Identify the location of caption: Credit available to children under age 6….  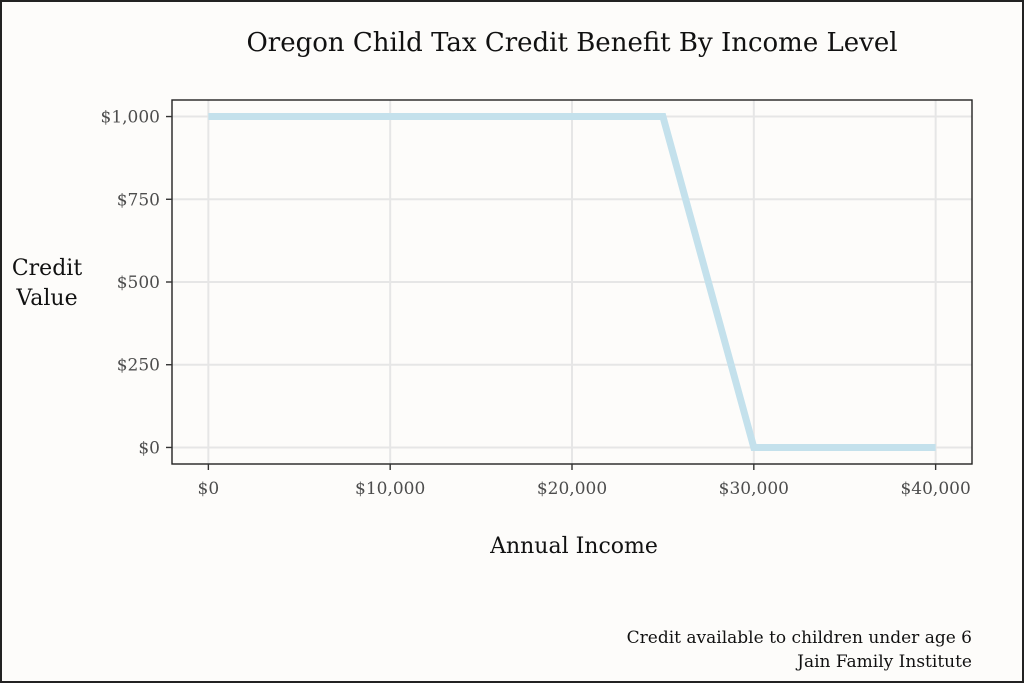
(799, 650).